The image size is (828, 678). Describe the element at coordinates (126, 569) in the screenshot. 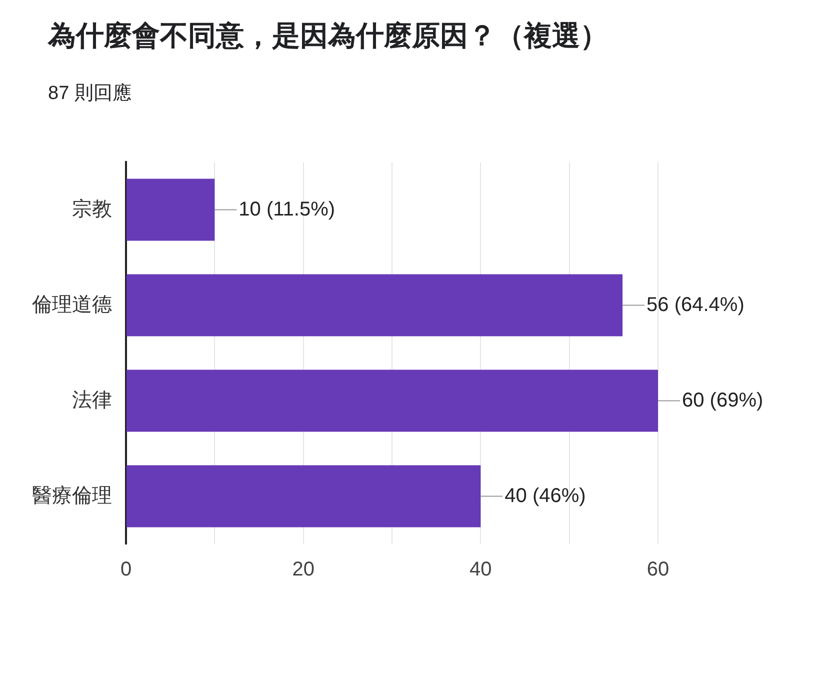

I see `x-tick-label: 0` at that location.